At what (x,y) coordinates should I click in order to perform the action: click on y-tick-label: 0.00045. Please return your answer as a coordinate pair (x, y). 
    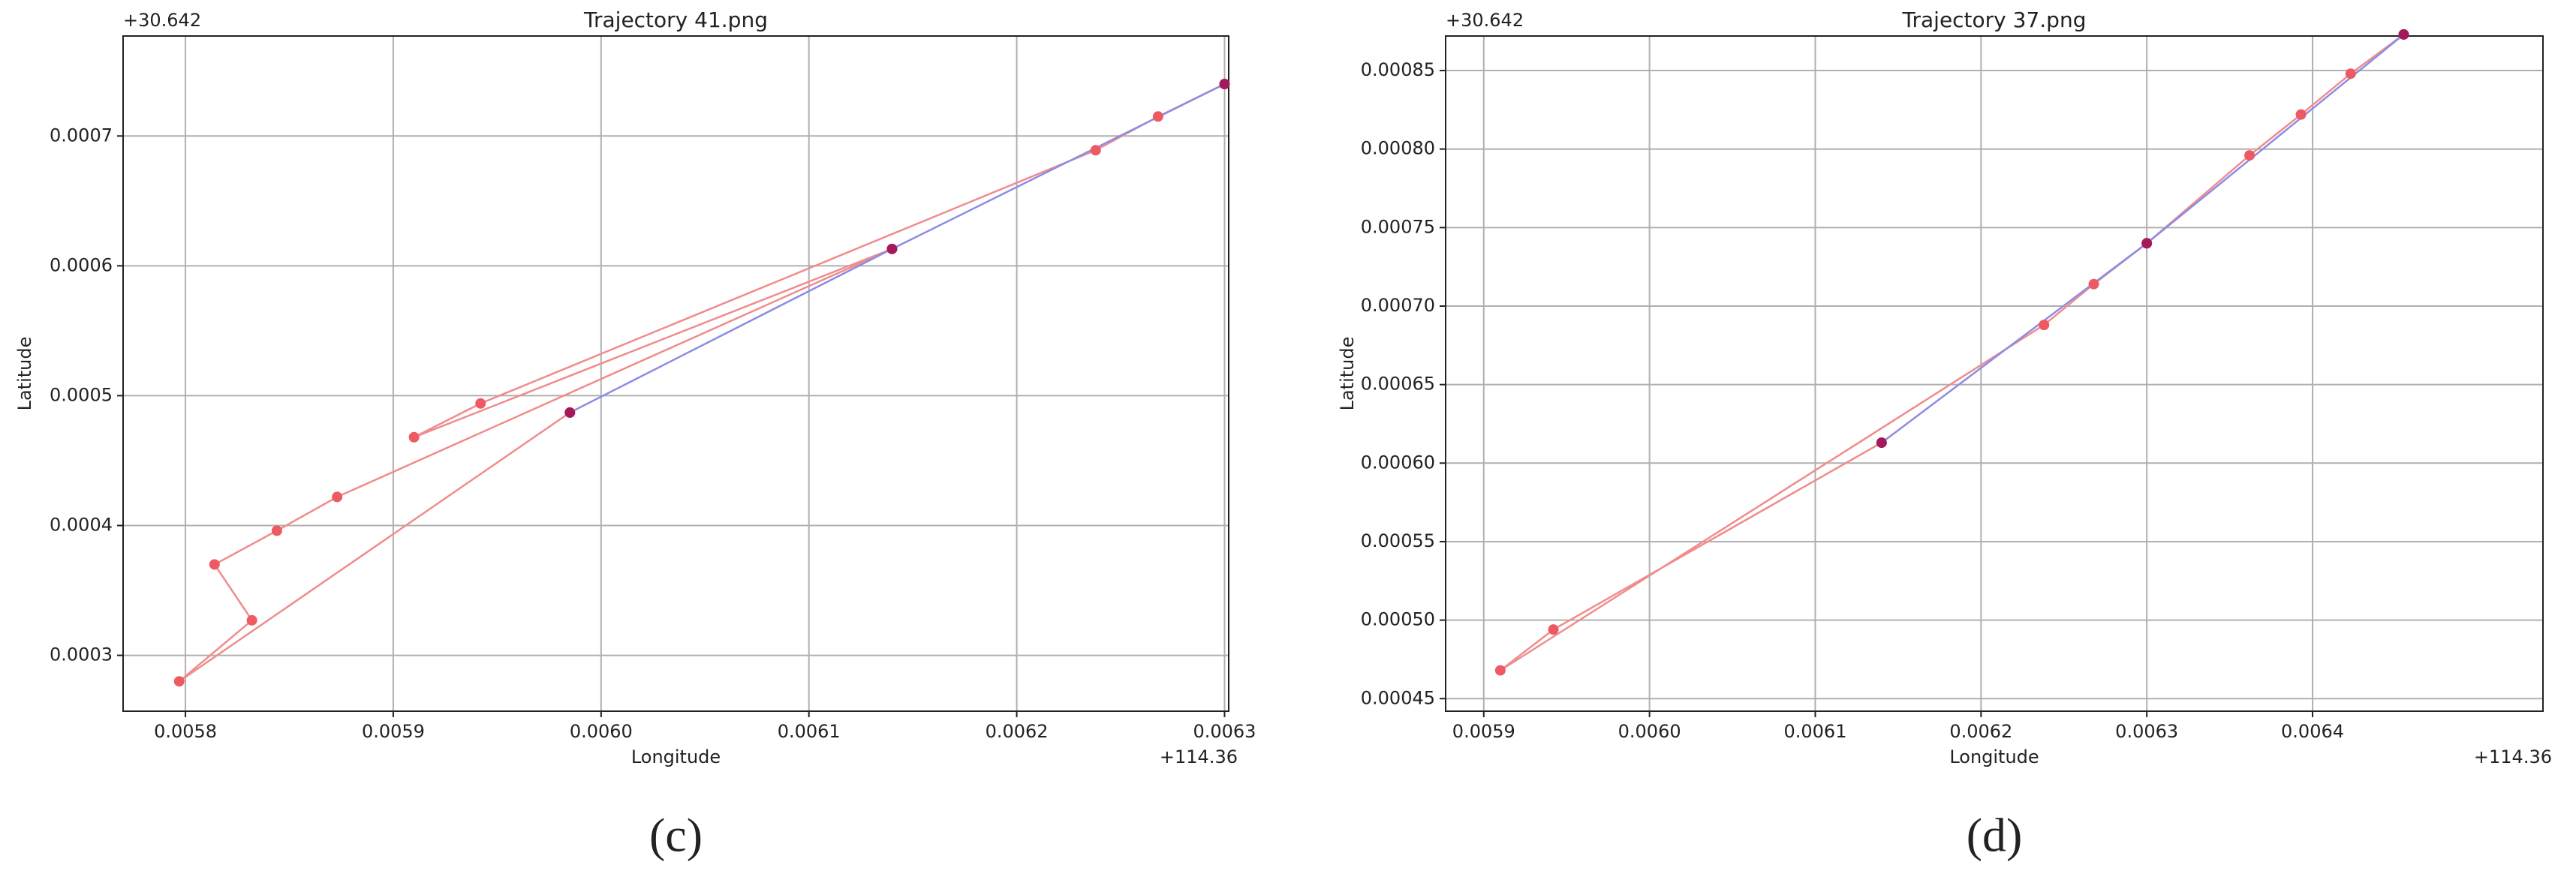
    Looking at the image, I should click on (1398, 697).